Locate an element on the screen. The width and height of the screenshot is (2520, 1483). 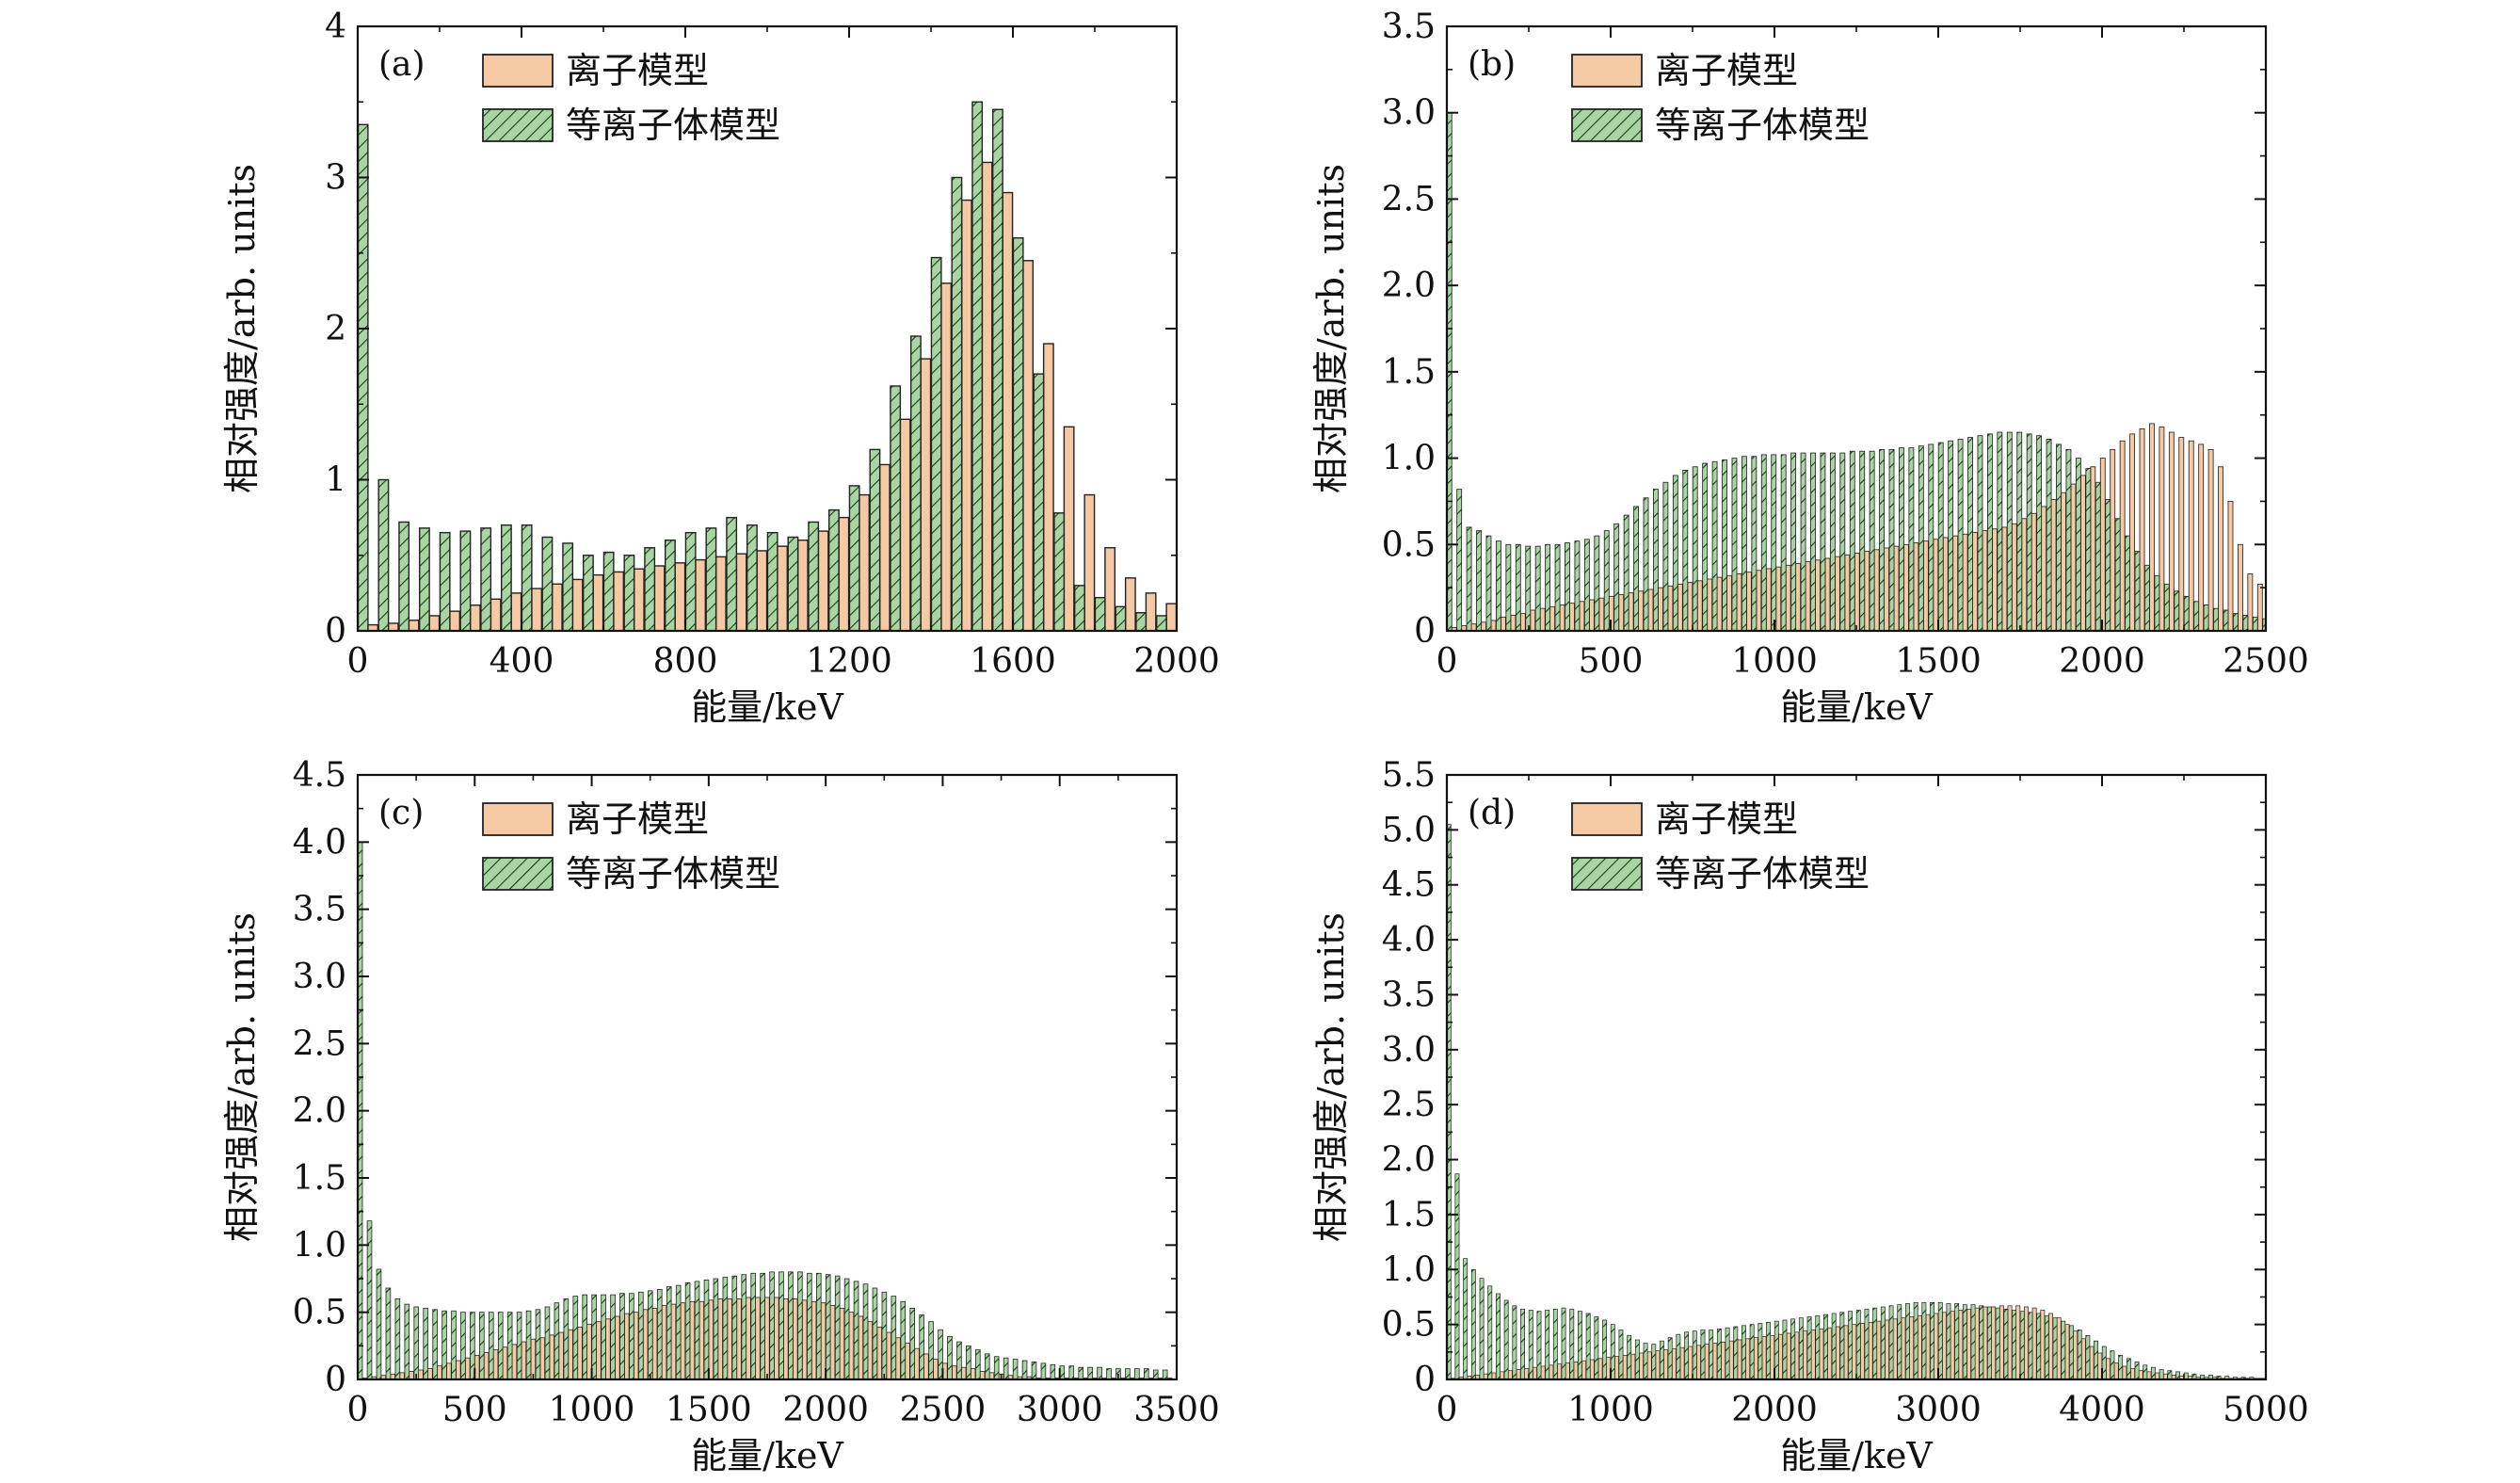
y-tick-label: 0 is located at coordinates (1425, 631).